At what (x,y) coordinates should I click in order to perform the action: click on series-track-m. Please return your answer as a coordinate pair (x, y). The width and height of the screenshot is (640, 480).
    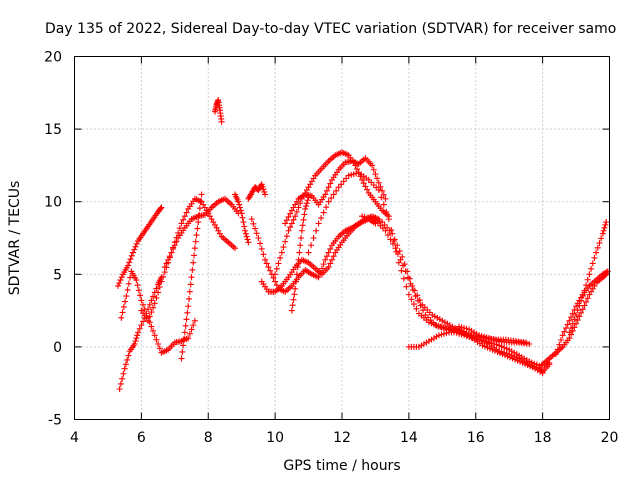
    Looking at the image, I should click on (335, 191).